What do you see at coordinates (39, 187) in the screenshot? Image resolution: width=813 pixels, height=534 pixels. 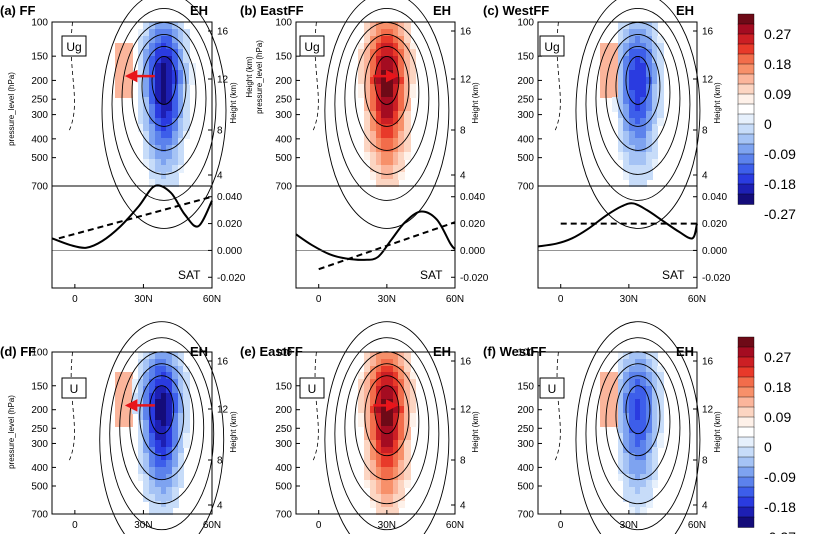 I see `y-tick-label: 700` at bounding box center [39, 187].